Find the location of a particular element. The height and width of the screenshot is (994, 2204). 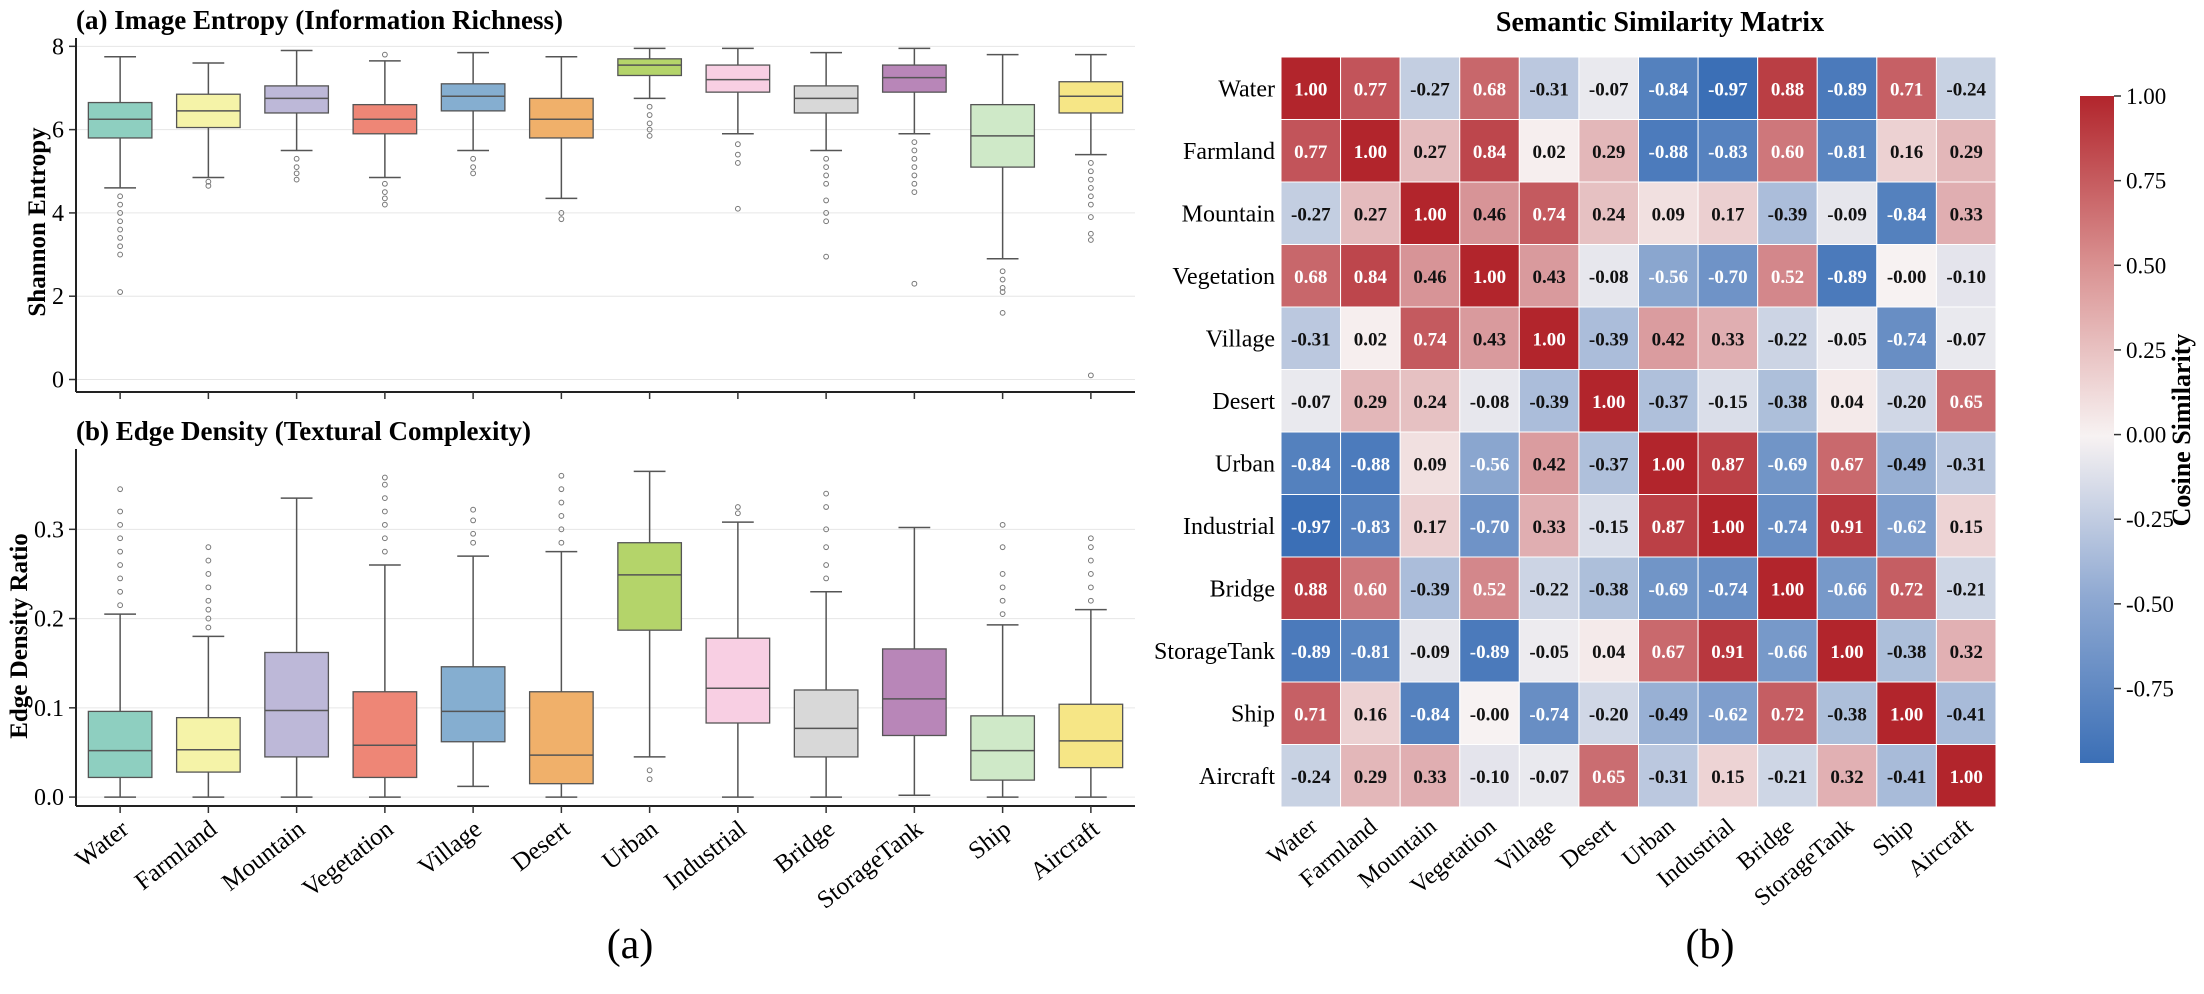

heatmap-value: 0.84 is located at coordinates (1490, 152).